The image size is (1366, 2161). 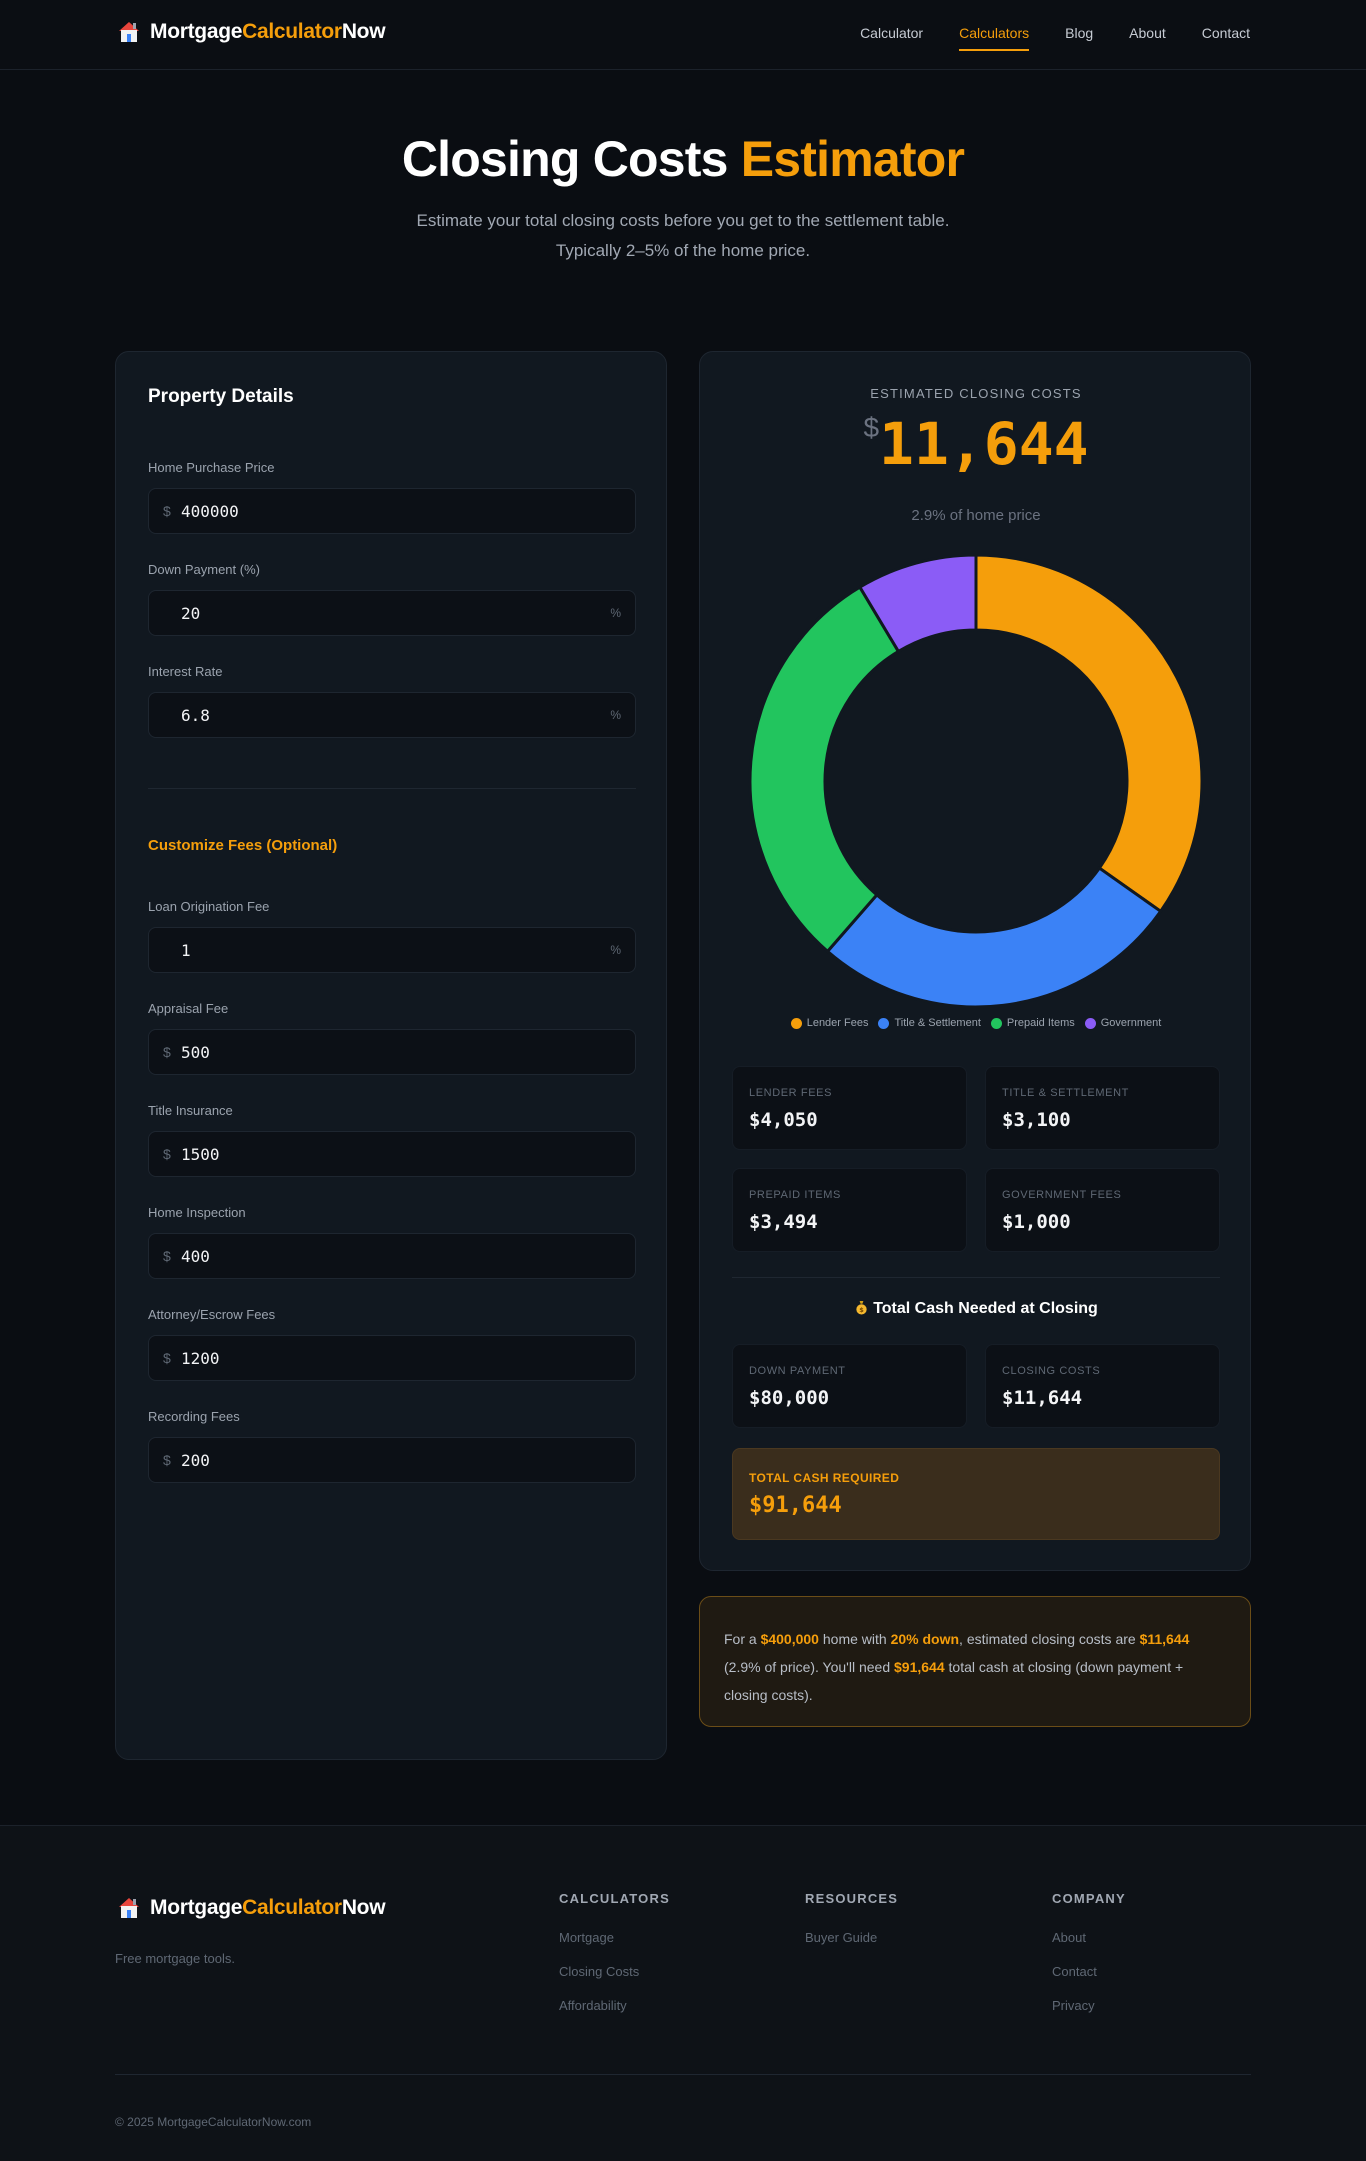 What do you see at coordinates (195, 1256) in the screenshot?
I see `home-inspection-value: 400` at bounding box center [195, 1256].